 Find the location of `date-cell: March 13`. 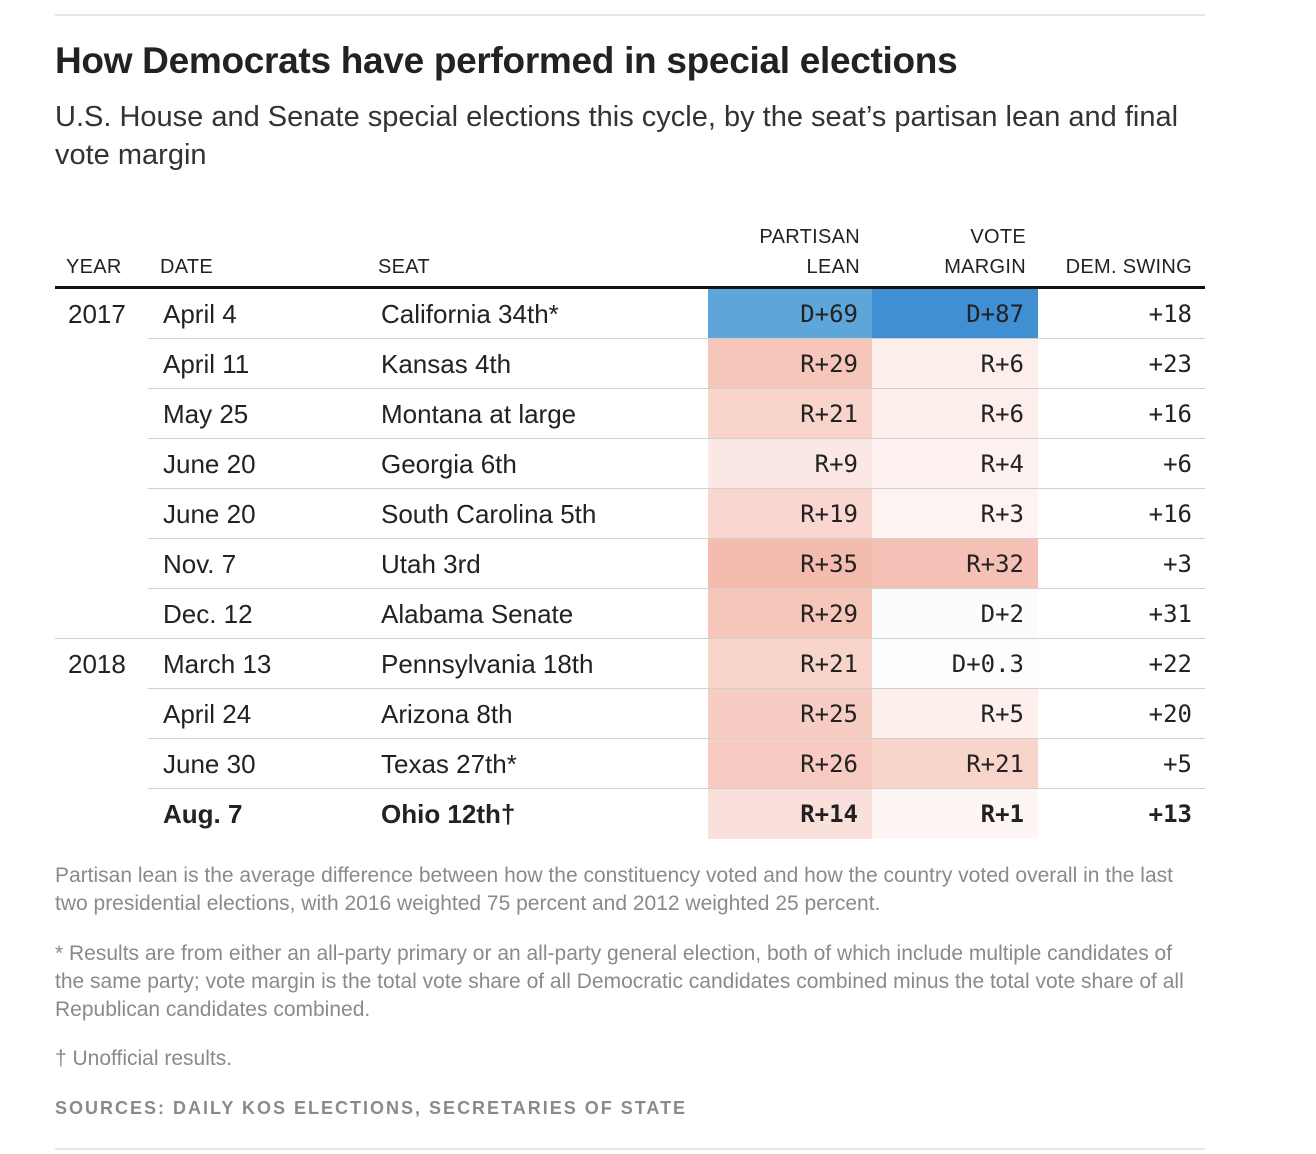

date-cell: March 13 is located at coordinates (217, 664).